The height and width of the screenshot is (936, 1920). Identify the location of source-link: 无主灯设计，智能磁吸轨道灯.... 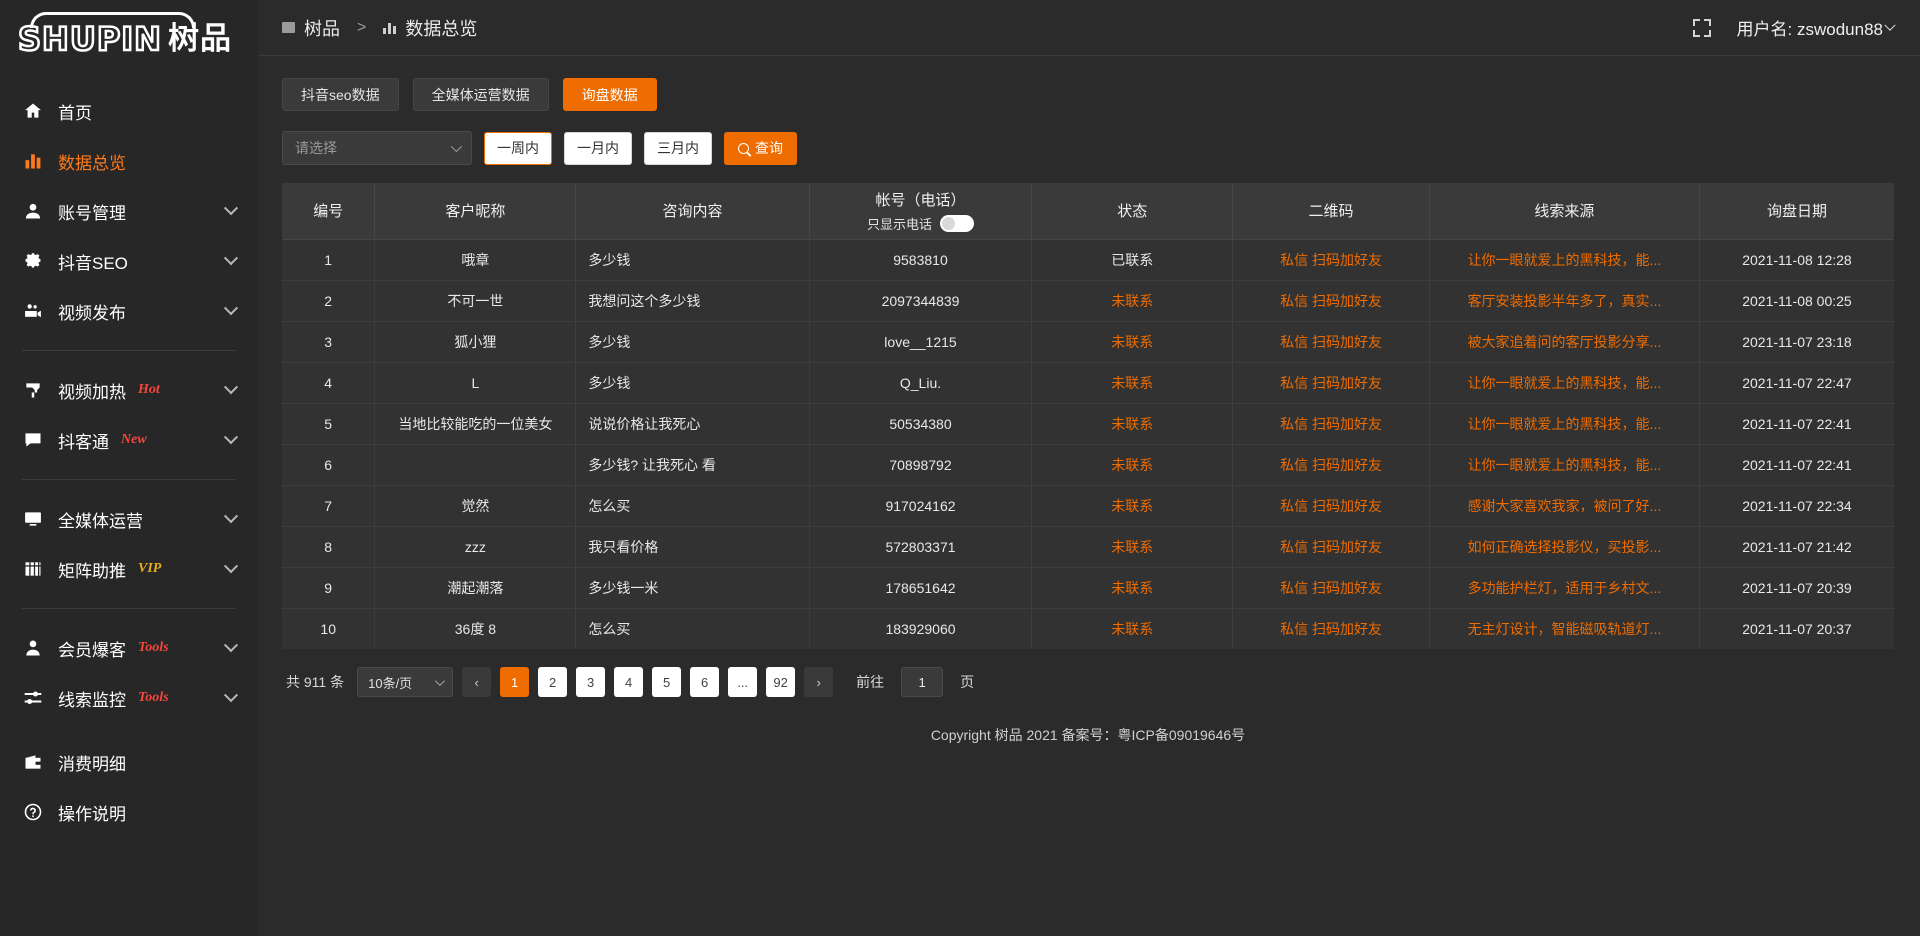
(1564, 628).